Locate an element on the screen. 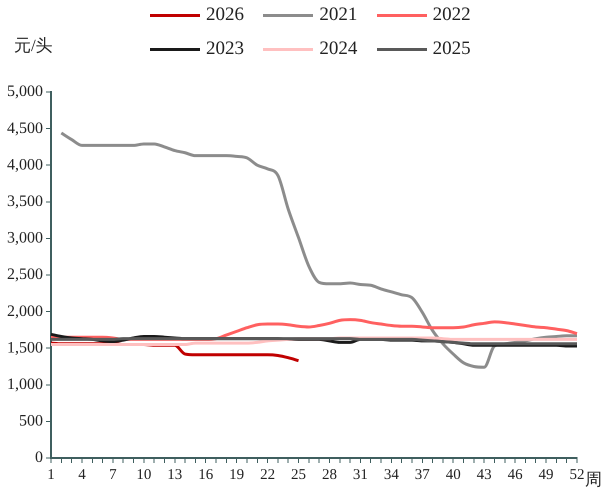 The height and width of the screenshot is (491, 607). legend-label: 2021 is located at coordinates (338, 15).